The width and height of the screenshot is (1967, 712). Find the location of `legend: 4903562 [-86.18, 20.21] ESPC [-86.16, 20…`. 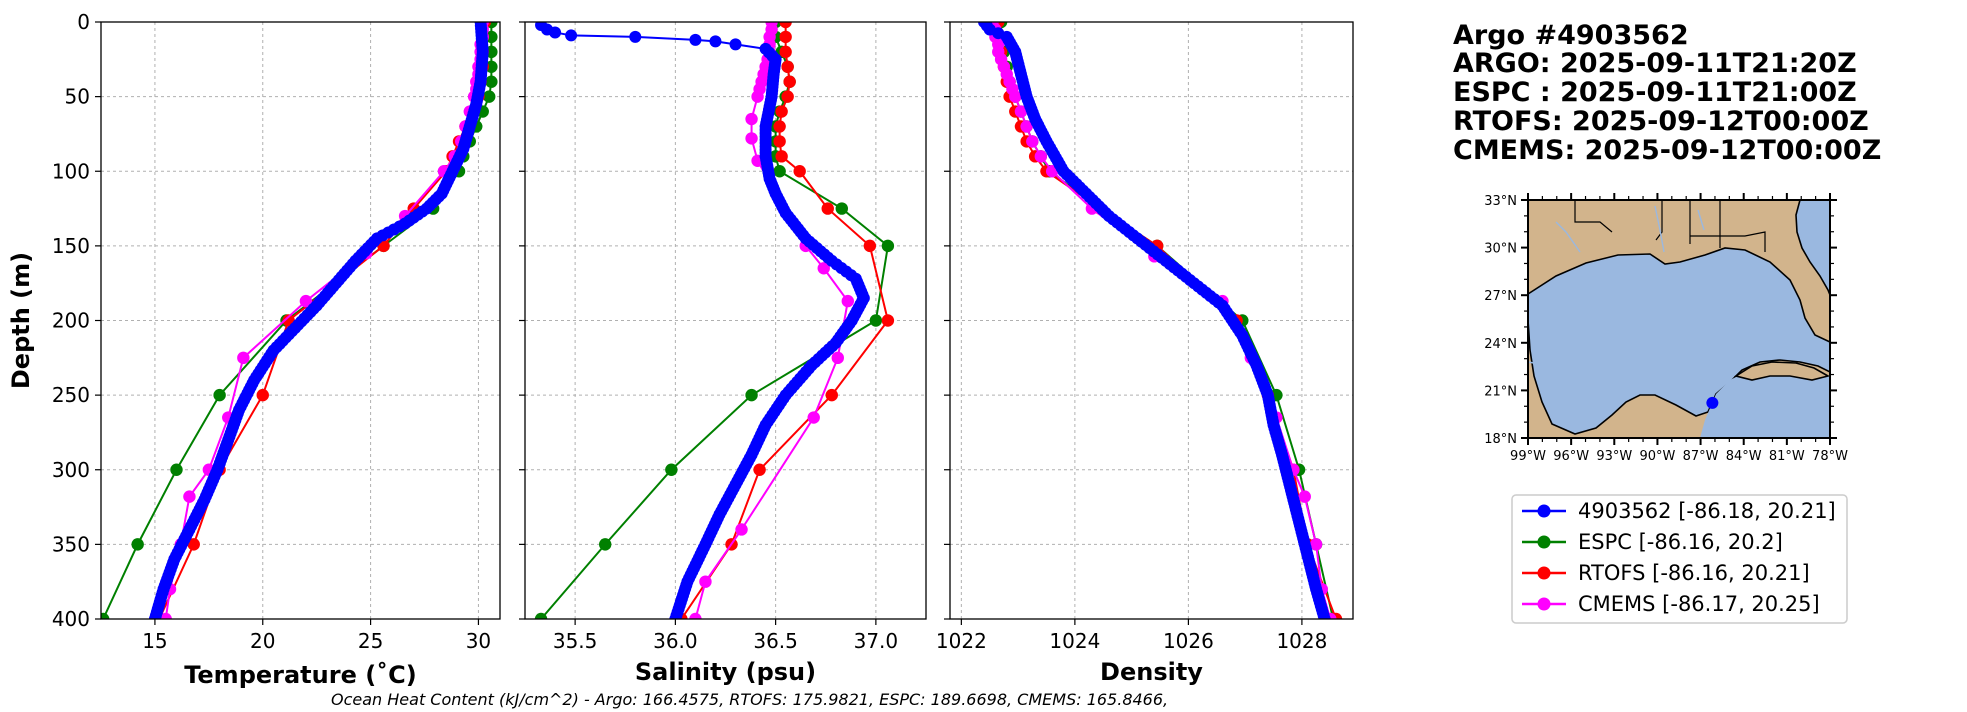

legend: 4903562 [-86.18, 20.21] ESPC [-86.16, 20… is located at coordinates (1679, 559).